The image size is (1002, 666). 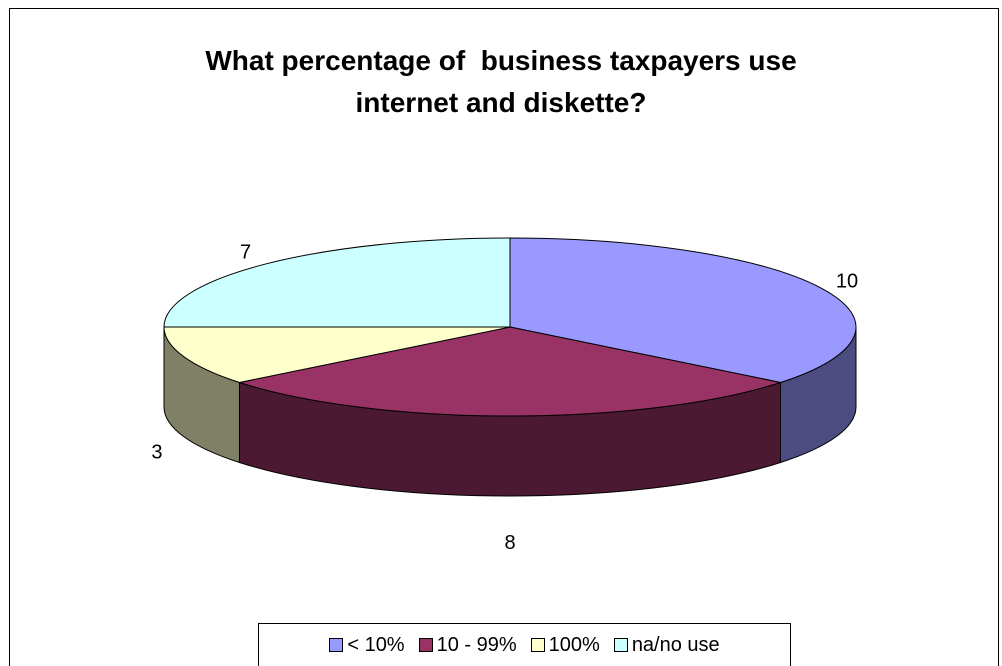 I want to click on data-label-2: 3, so click(x=156, y=453).